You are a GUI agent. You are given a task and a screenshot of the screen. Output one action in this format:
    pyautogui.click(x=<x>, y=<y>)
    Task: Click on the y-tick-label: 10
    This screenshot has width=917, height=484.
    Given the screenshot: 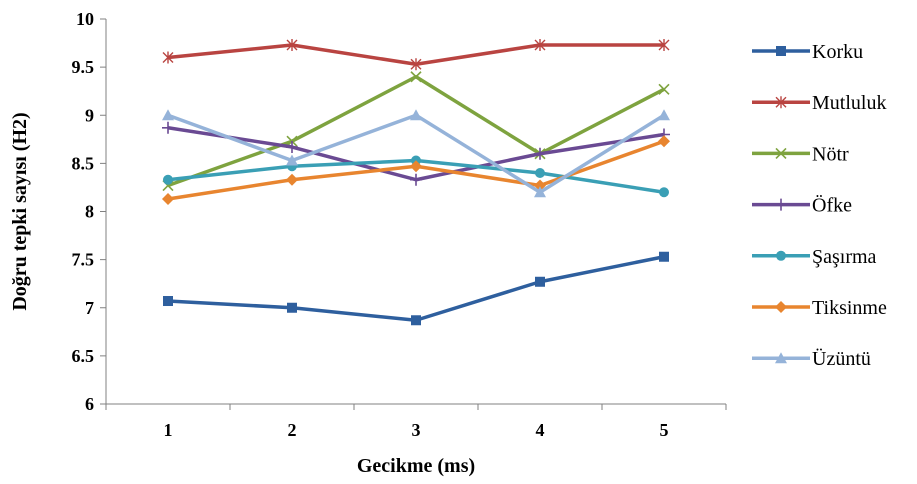 What is the action you would take?
    pyautogui.click(x=85, y=19)
    